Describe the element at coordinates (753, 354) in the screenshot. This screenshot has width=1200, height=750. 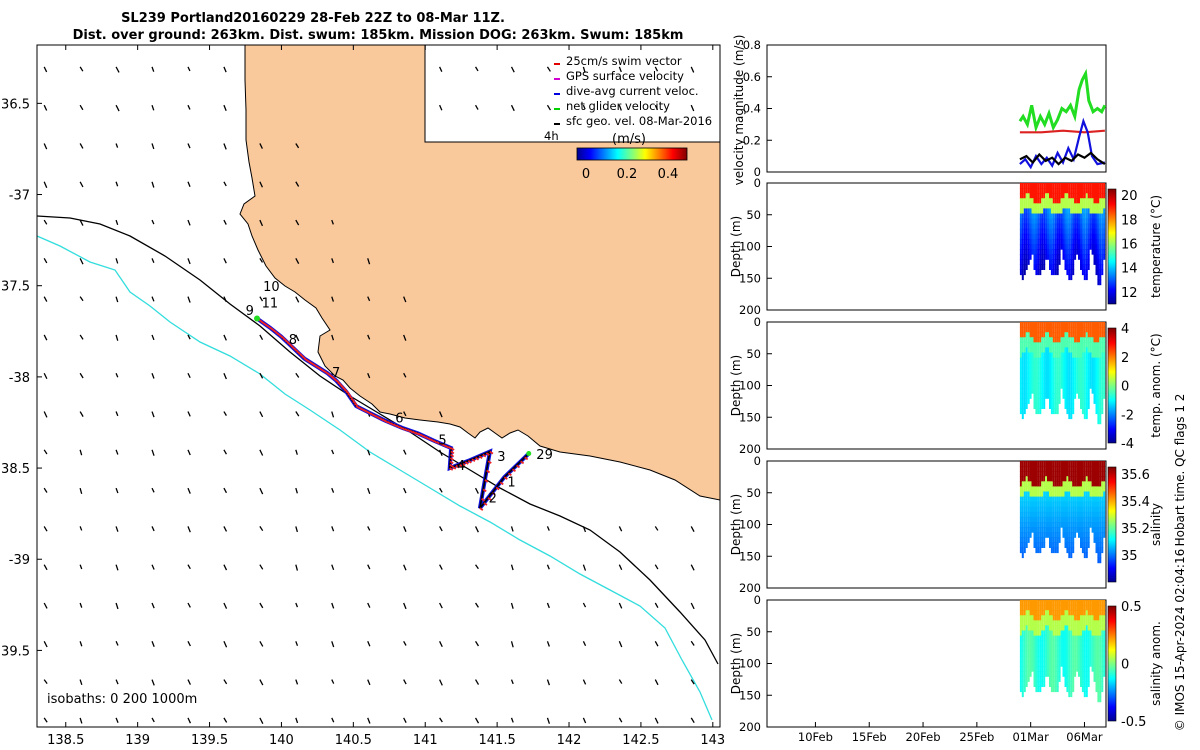
I see `heatmap-y-tick-label: 50` at that location.